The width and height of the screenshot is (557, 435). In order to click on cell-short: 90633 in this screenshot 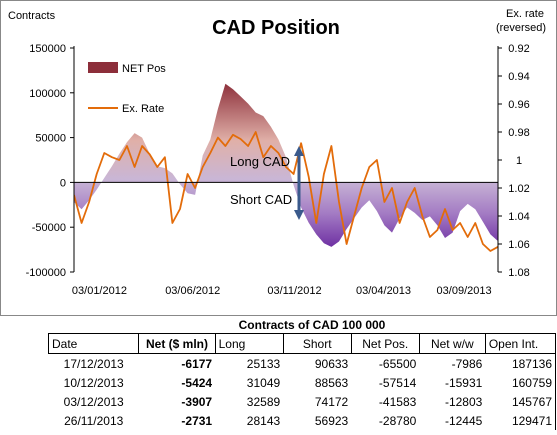, I will do `click(331, 363)`.